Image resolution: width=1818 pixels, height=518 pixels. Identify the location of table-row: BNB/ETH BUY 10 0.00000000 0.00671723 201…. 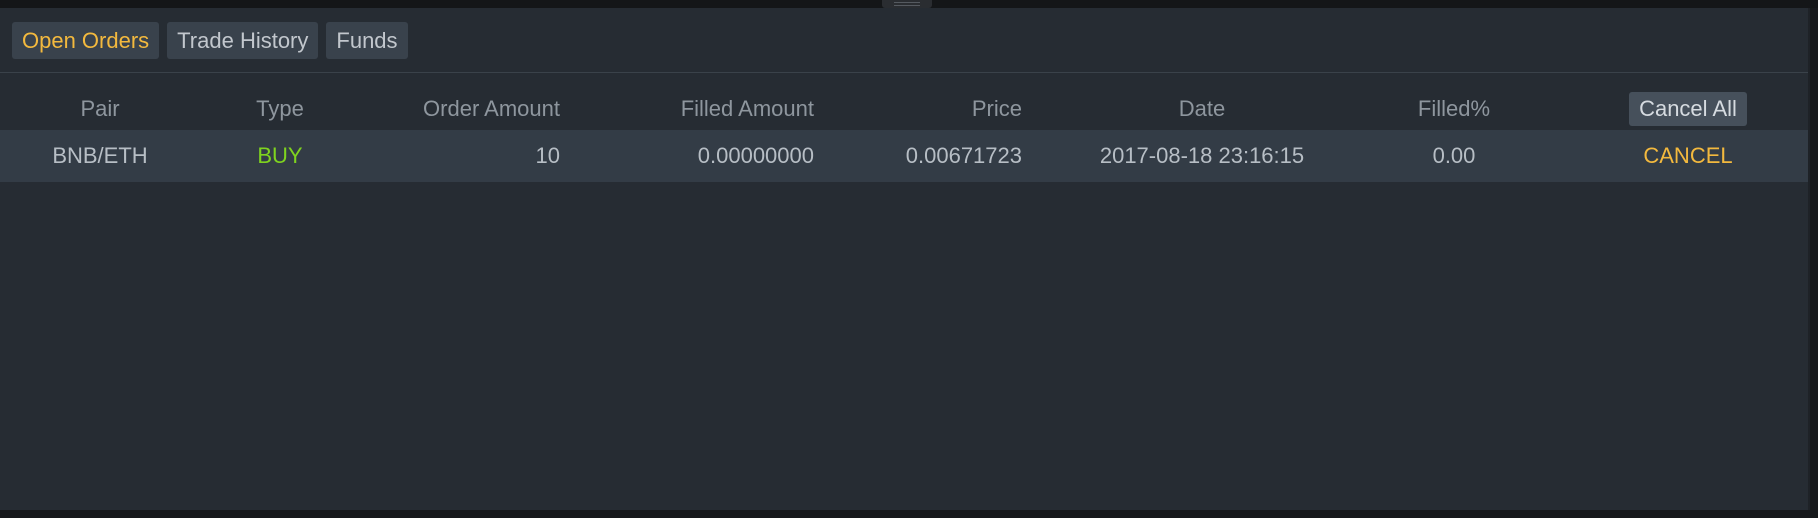
(904, 156).